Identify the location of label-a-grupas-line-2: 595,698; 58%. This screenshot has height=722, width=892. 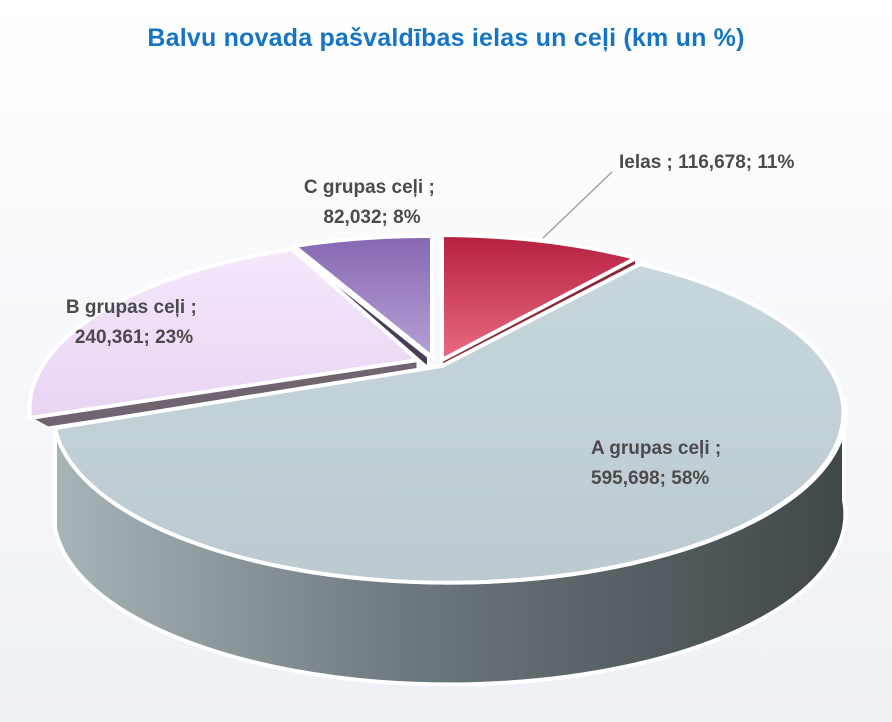
(650, 478).